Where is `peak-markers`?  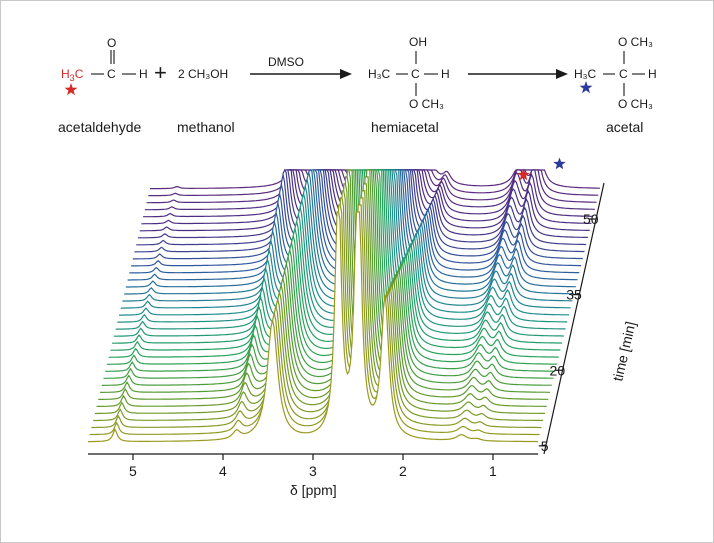 peak-markers is located at coordinates (541, 169).